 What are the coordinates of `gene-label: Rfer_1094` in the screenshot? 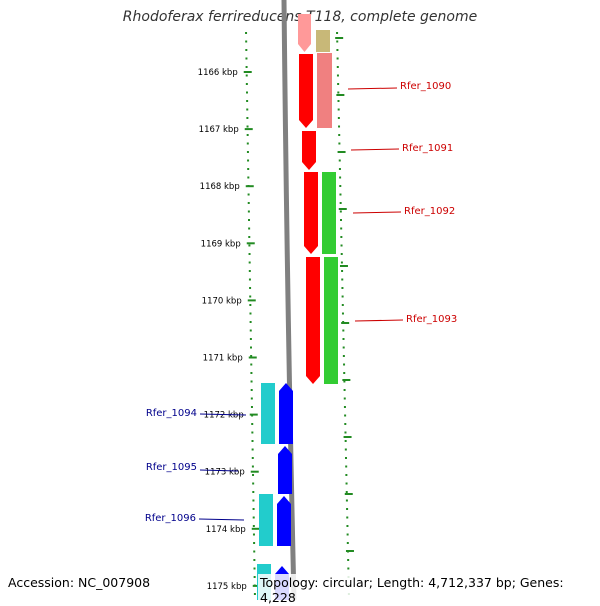 It's located at (171, 413).